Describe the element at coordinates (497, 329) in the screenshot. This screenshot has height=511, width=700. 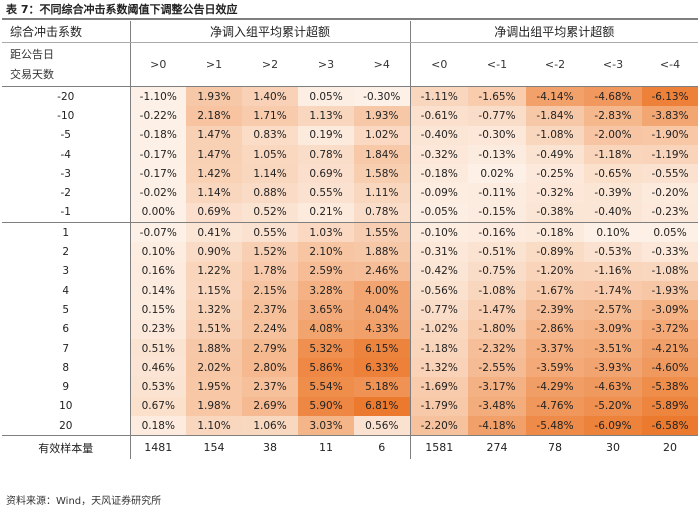
I see `net-out-cell: -1.80%` at that location.